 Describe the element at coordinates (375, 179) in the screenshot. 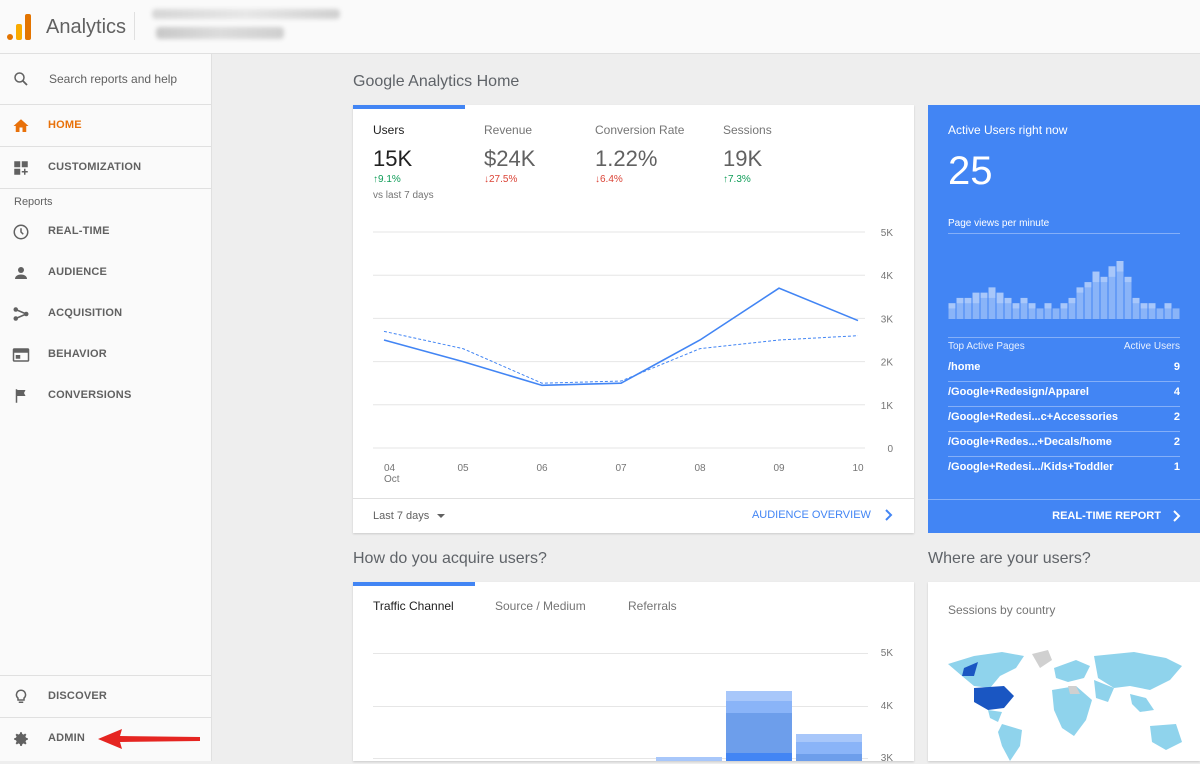

I see `arrow-up-icon: ↑` at that location.